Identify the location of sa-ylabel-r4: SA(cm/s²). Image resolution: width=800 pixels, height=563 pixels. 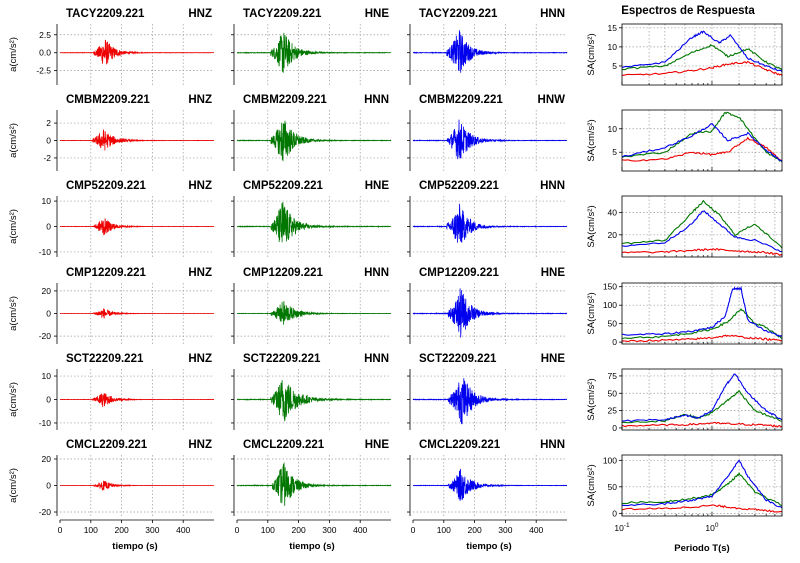
(591, 399).